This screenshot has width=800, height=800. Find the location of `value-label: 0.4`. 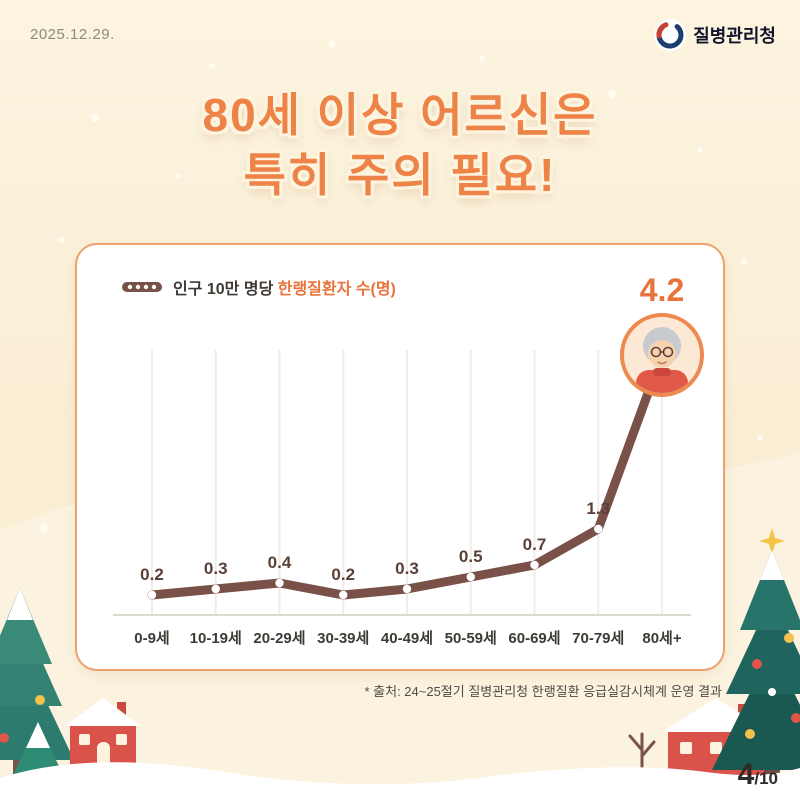

value-label: 0.4 is located at coordinates (280, 562).